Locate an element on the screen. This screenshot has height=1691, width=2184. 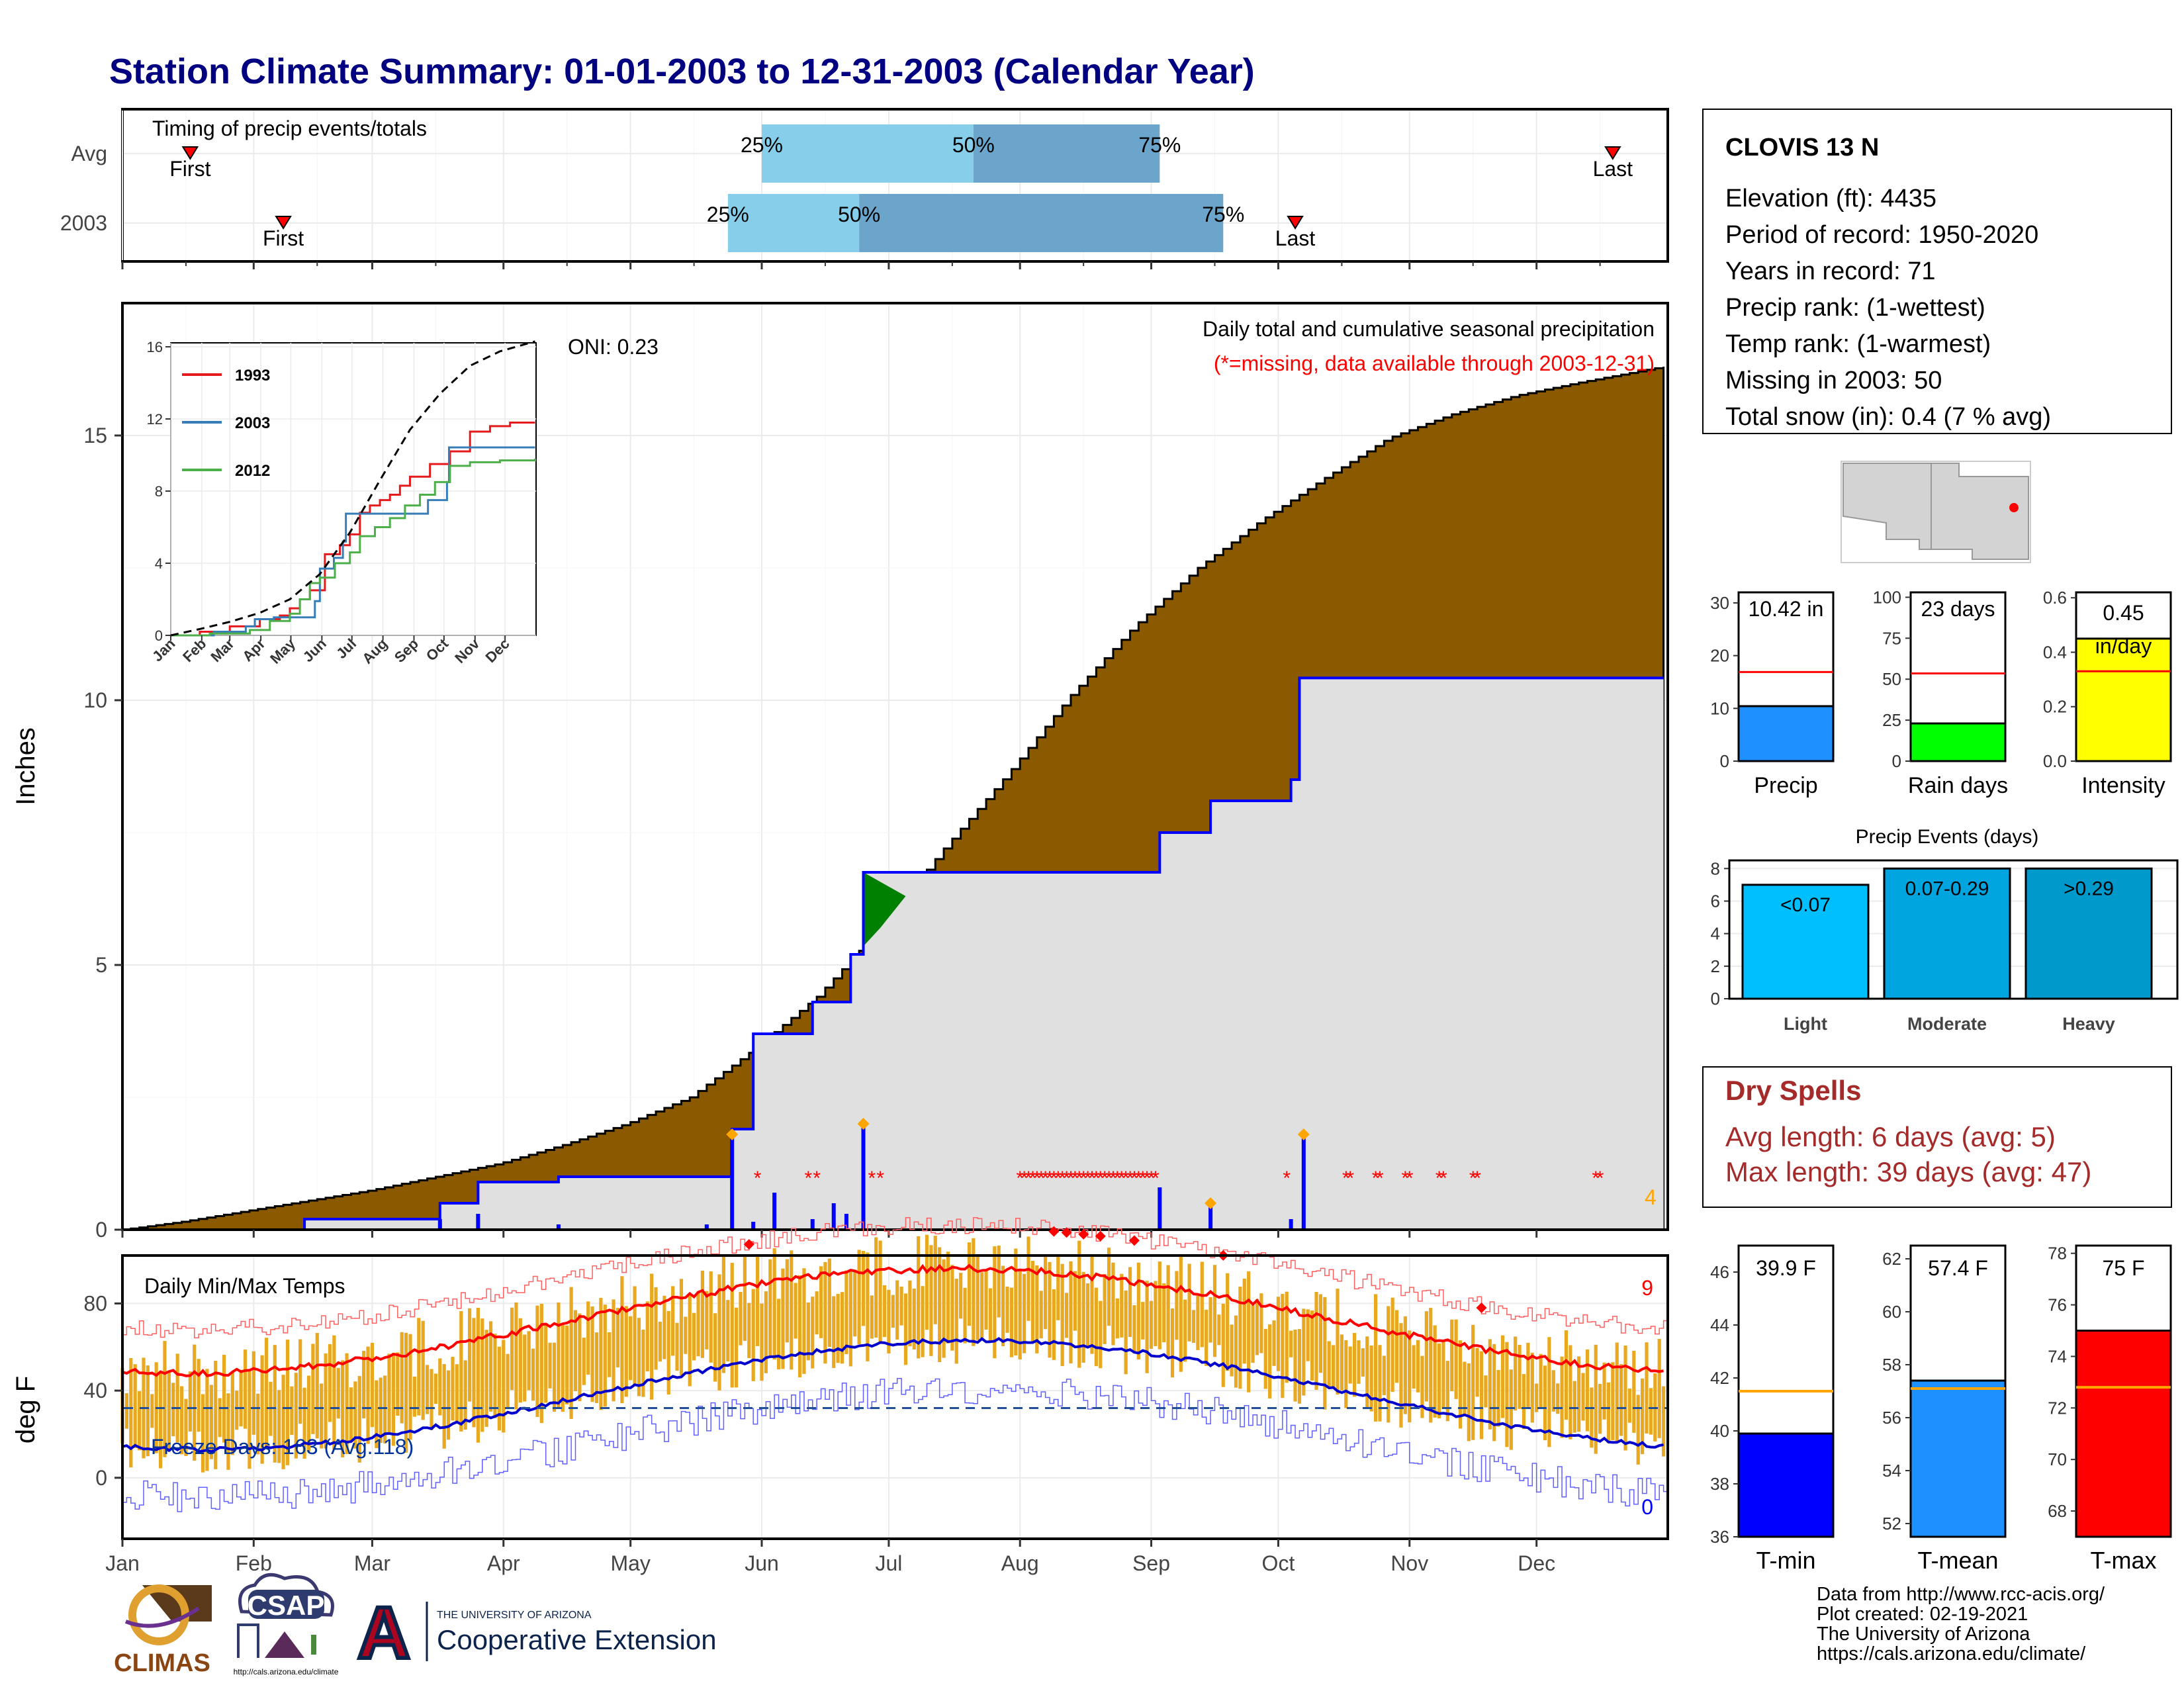
month-label: Jun is located at coordinates (762, 1563).